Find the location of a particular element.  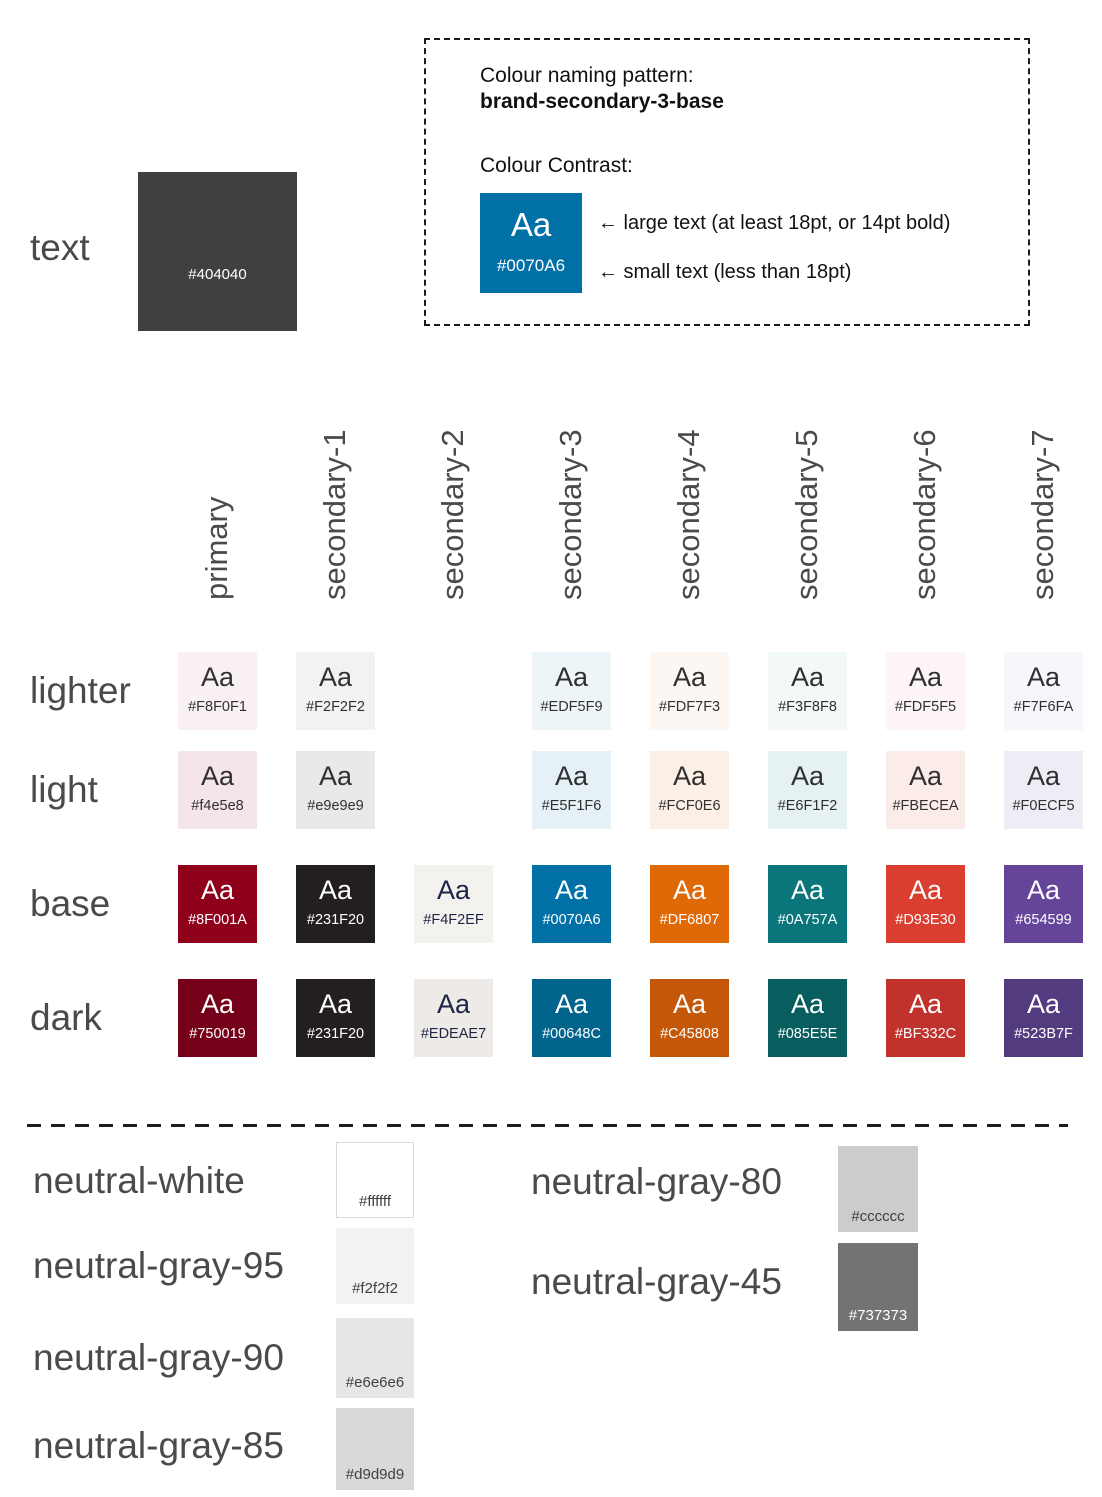

neutral-label-gray-80: neutral-gray-80 is located at coordinates (656, 1181).